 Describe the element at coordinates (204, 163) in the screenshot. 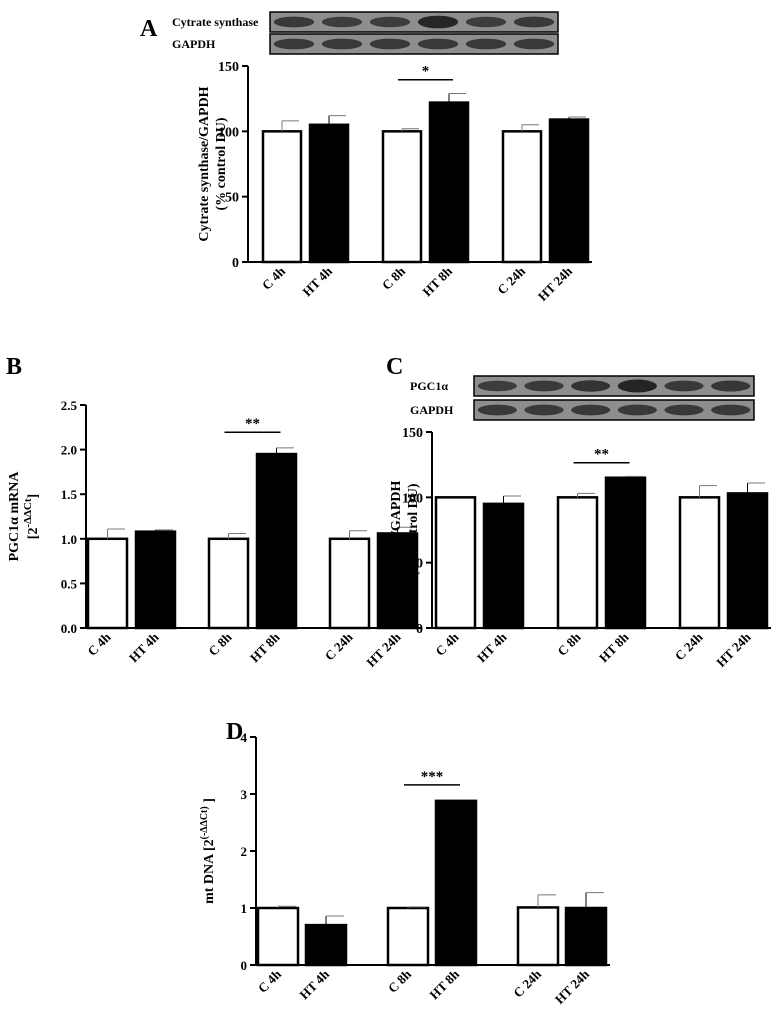

I see `y-axis-label-line: Cytrate synthase/GAPDH` at that location.